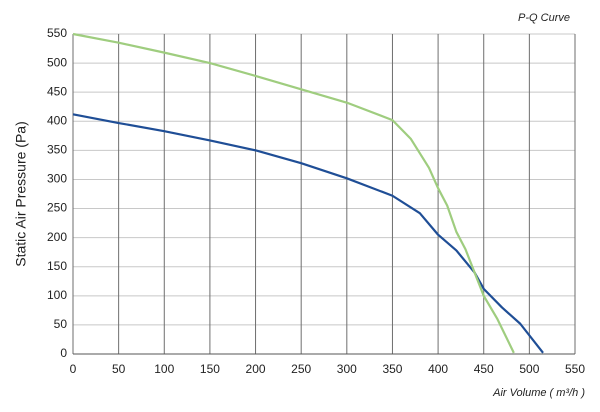 This screenshot has height=412, width=600. I want to click on x-tick-label: 0, so click(73, 369).